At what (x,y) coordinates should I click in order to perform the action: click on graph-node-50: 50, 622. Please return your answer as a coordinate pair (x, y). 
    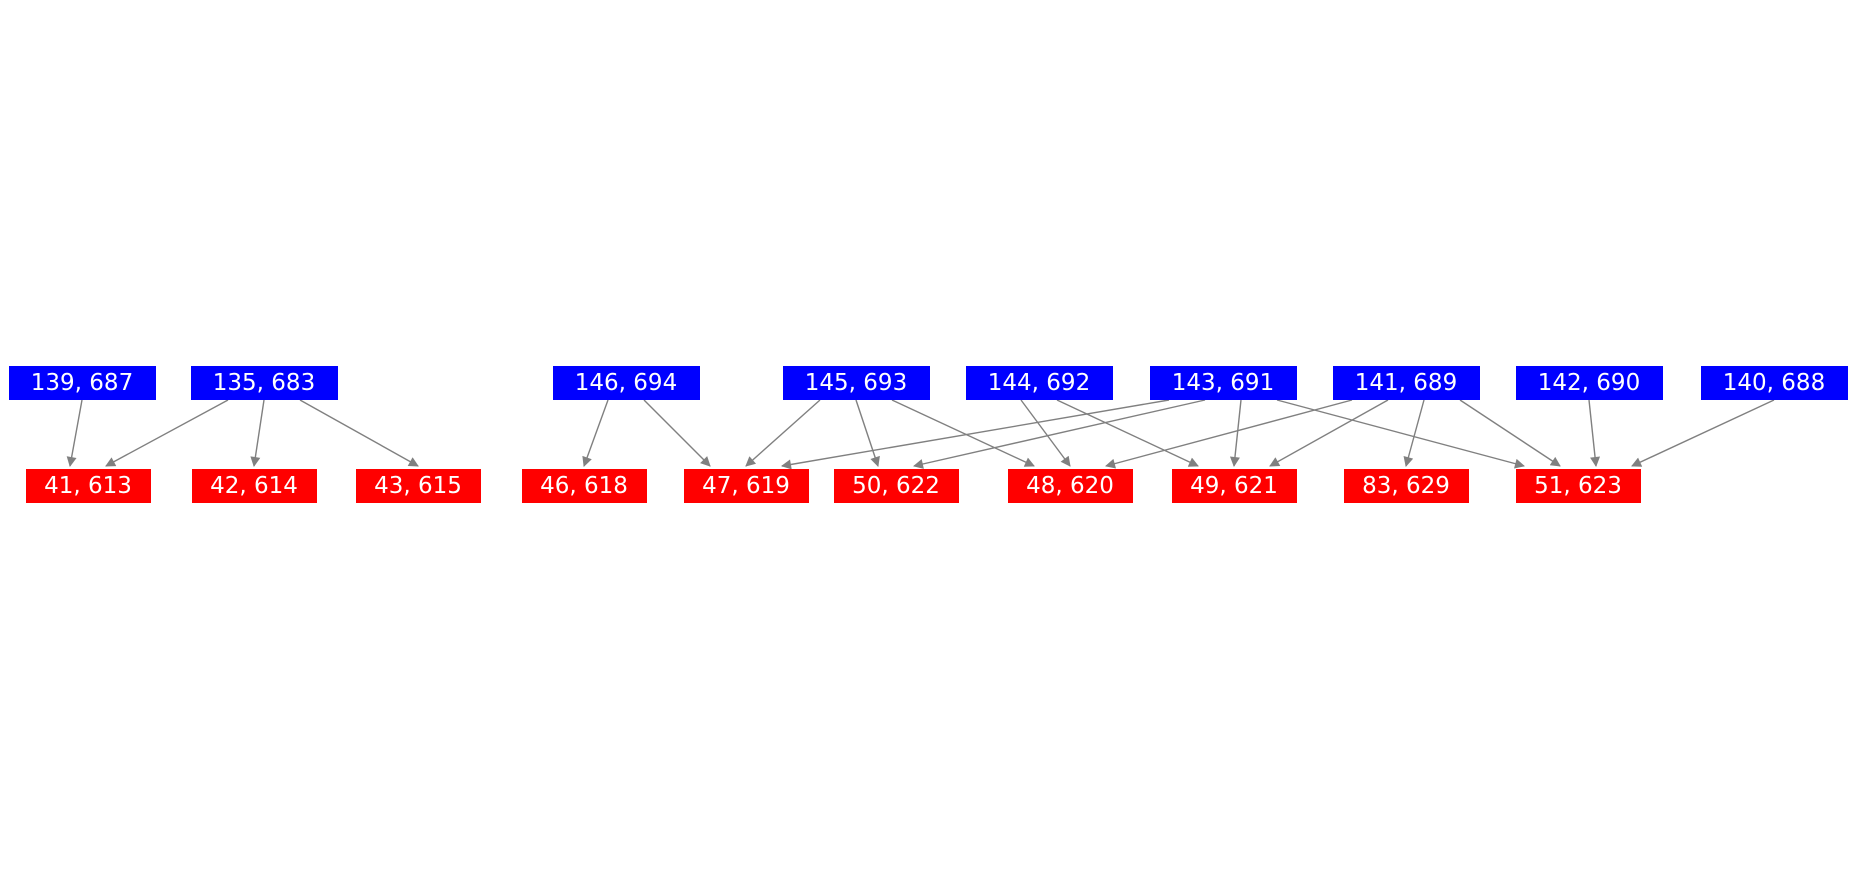
    Looking at the image, I should click on (896, 486).